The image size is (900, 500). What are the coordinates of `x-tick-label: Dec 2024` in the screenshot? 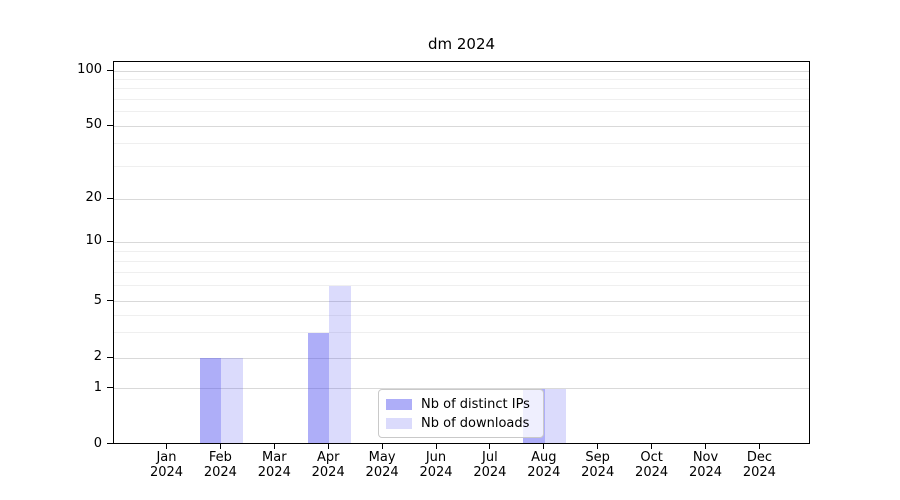 It's located at (759, 465).